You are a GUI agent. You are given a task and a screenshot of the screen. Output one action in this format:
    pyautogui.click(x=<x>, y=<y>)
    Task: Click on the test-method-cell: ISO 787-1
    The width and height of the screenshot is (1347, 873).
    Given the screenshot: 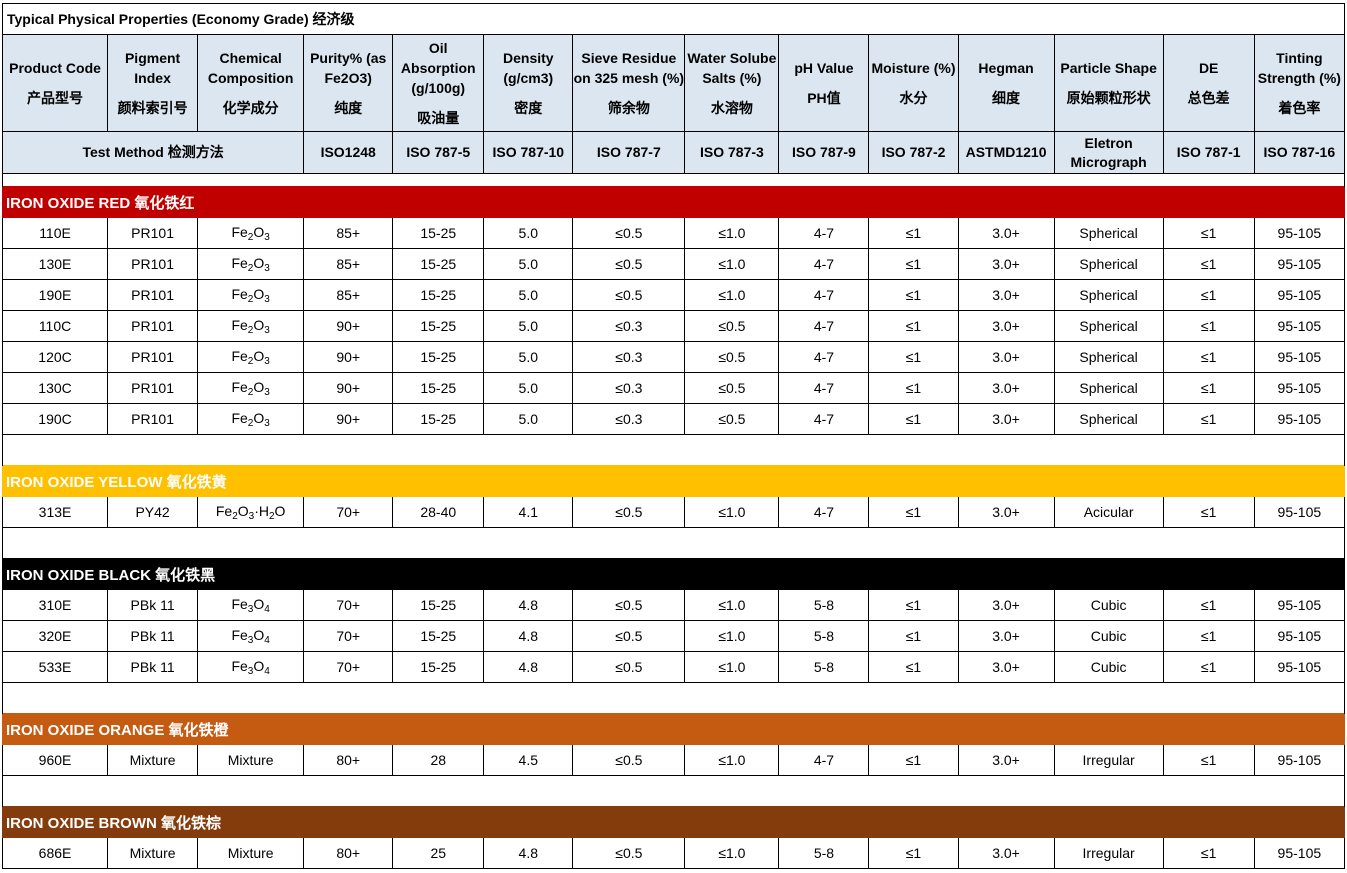 What is the action you would take?
    pyautogui.click(x=1208, y=152)
    